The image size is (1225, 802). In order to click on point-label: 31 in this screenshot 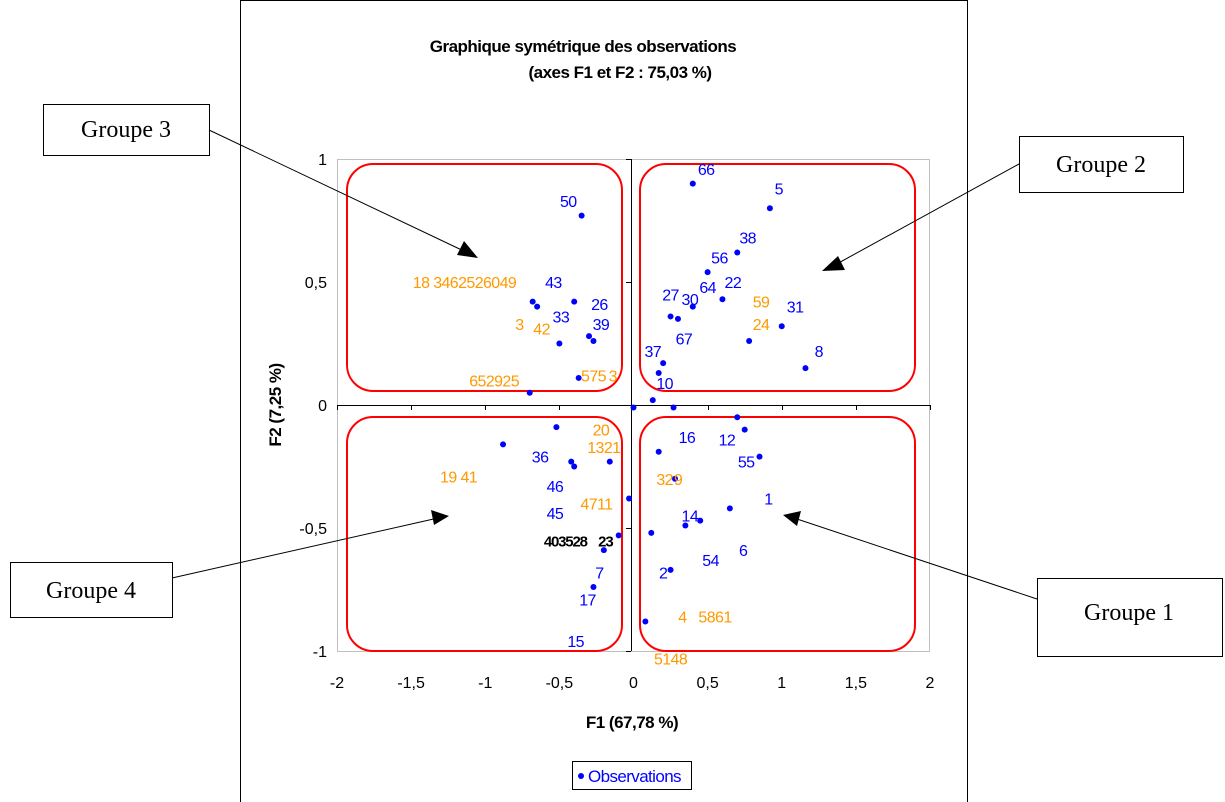, I will do `click(795, 308)`.